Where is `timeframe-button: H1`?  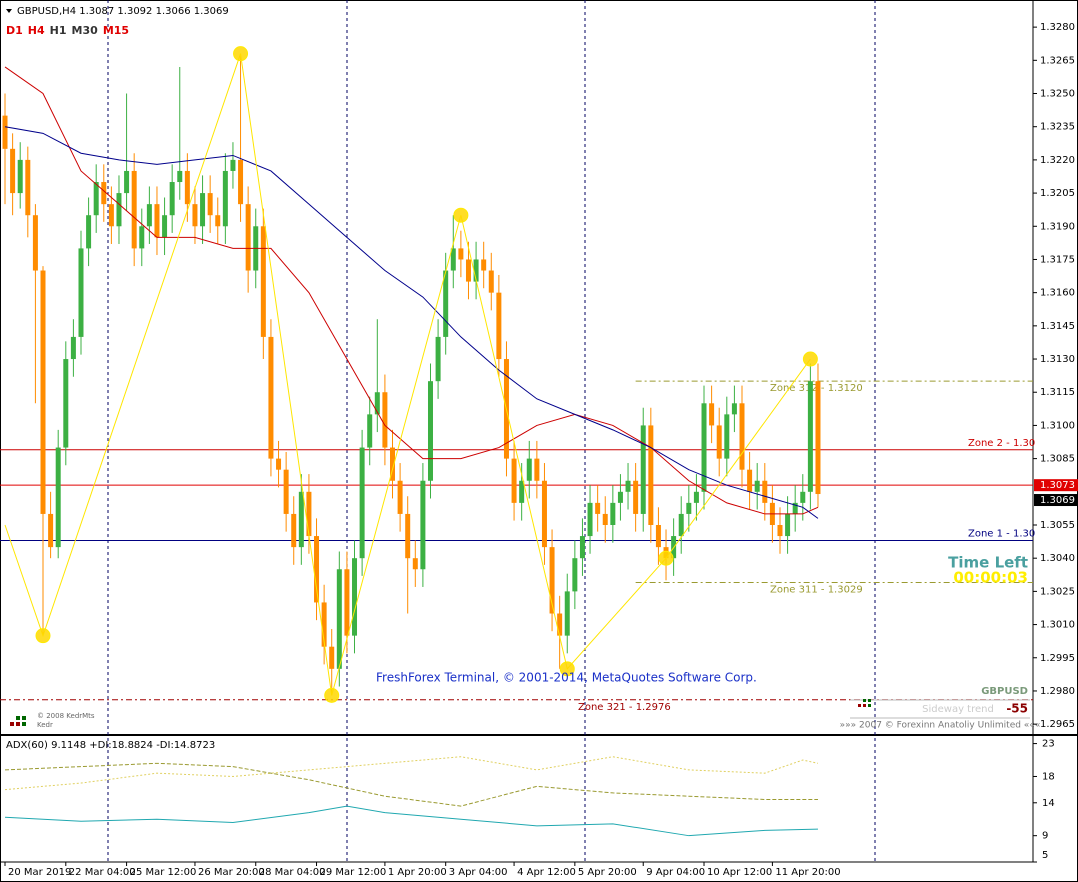
timeframe-button: H1 is located at coordinates (58, 30).